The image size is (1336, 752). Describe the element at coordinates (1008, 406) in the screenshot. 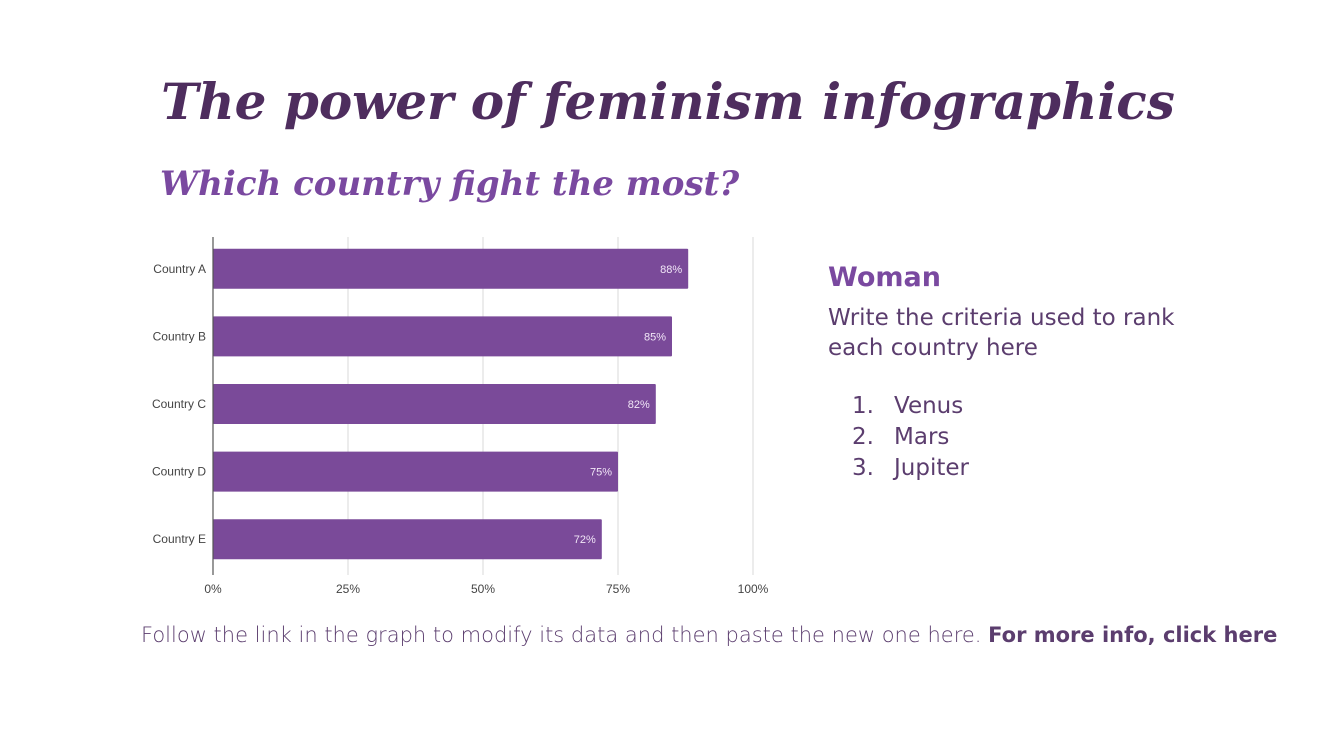

I see `list-item: 1. Venus` at that location.